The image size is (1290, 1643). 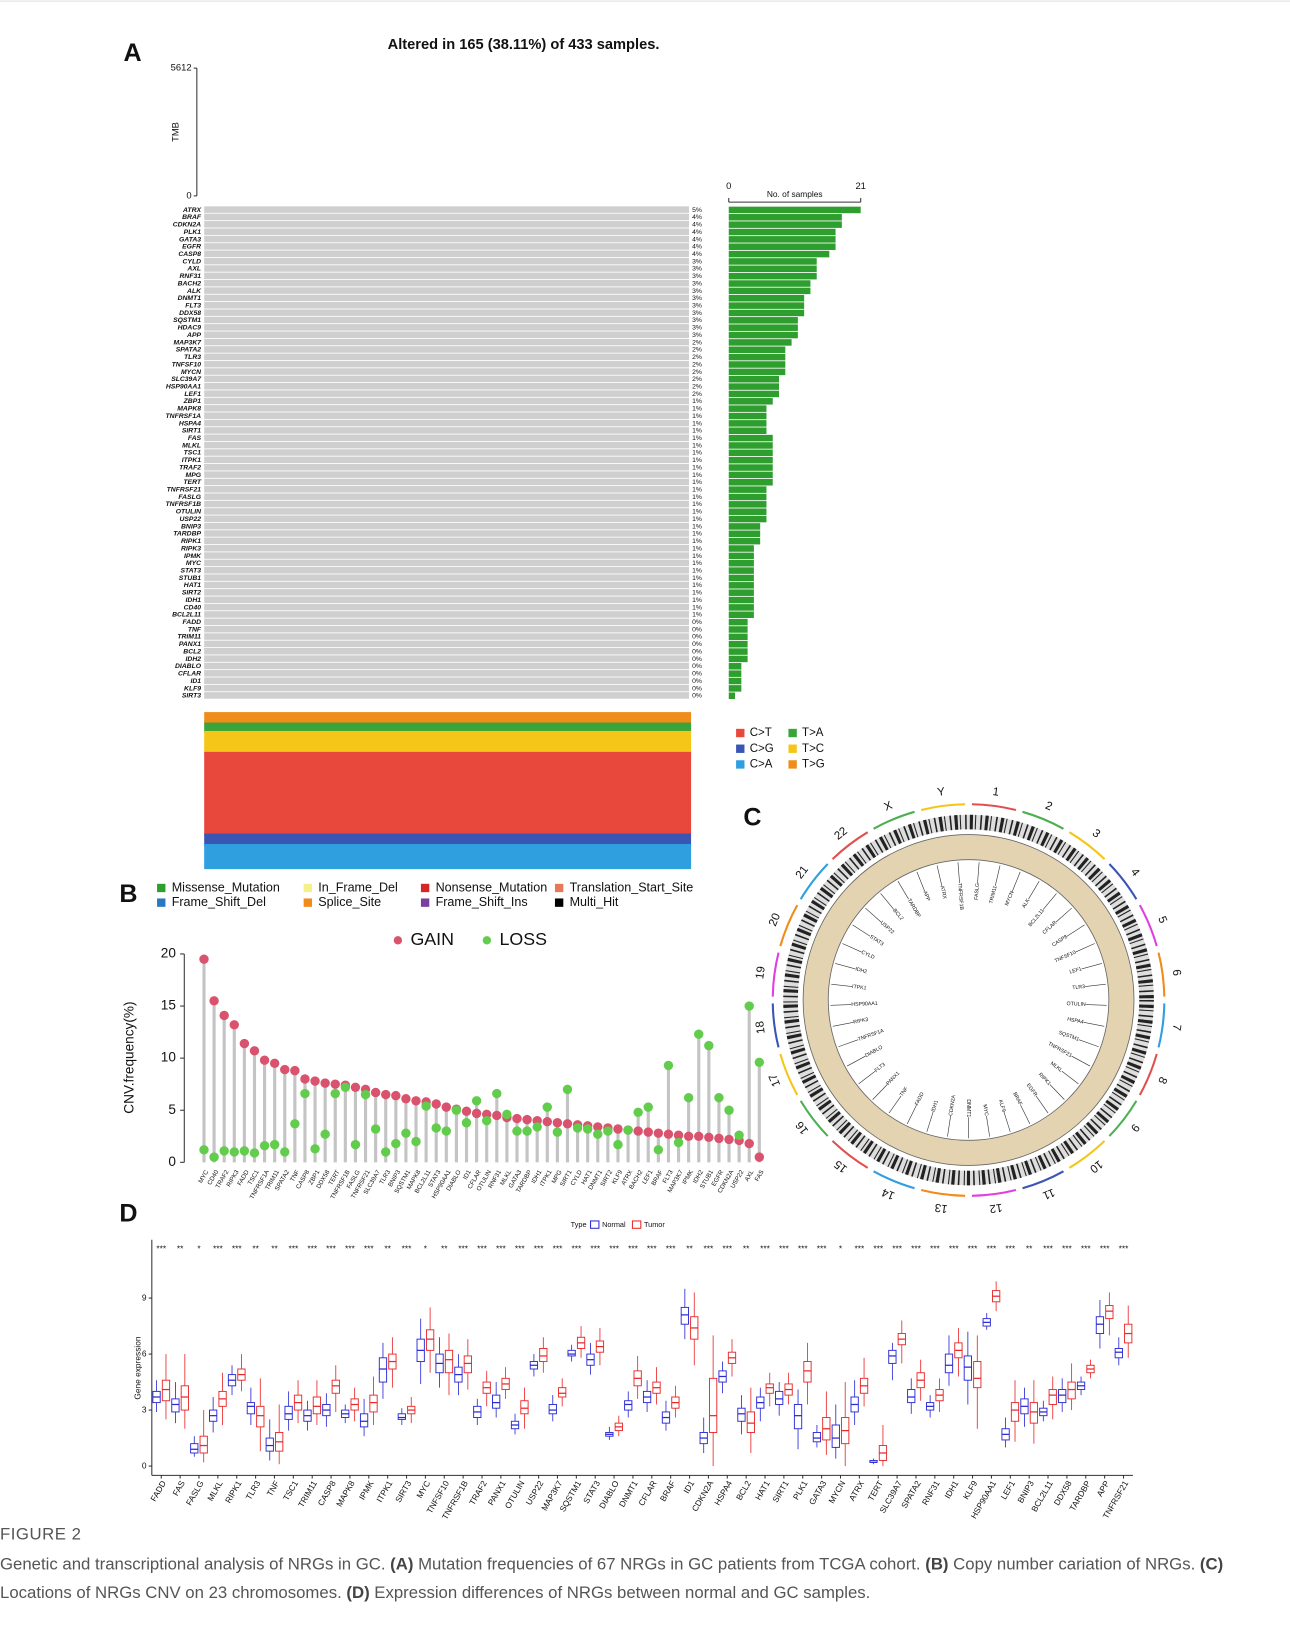 I want to click on chromosome-label: 1, so click(x=996, y=792).